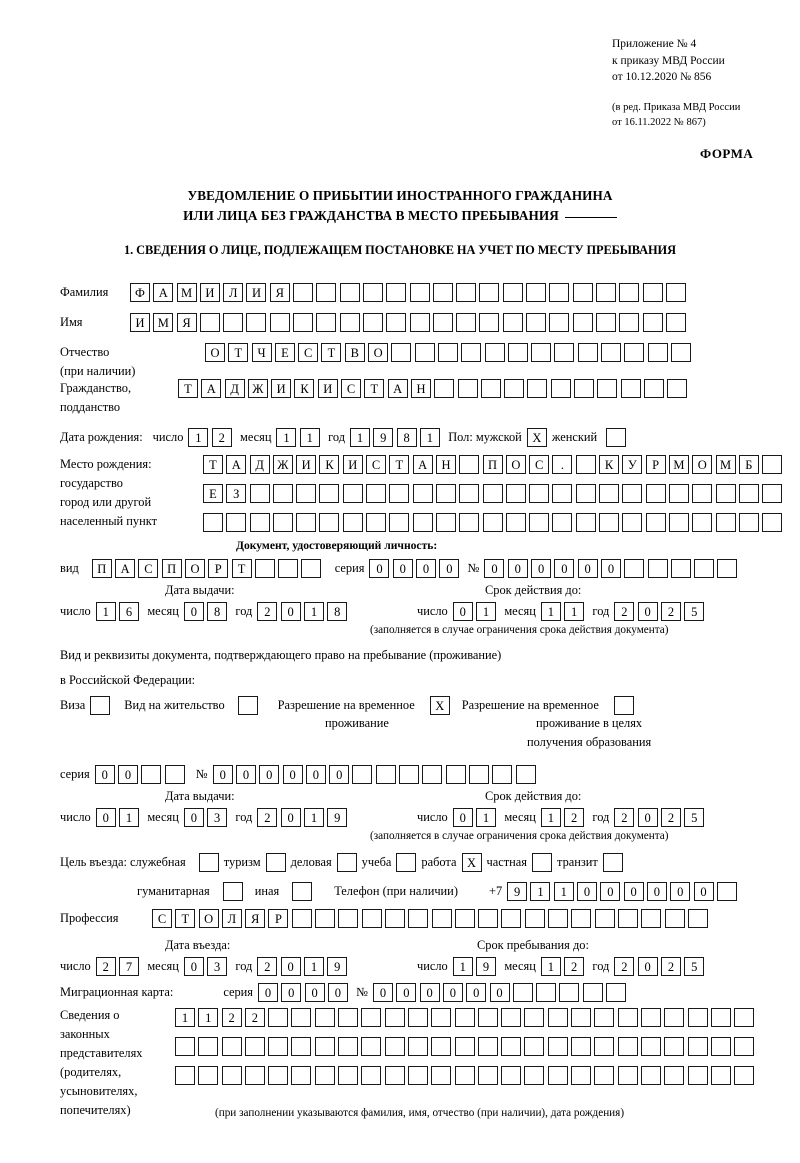 This screenshot has width=800, height=1163. Describe the element at coordinates (616, 437) in the screenshot. I see `sex-female-checkbox` at that location.